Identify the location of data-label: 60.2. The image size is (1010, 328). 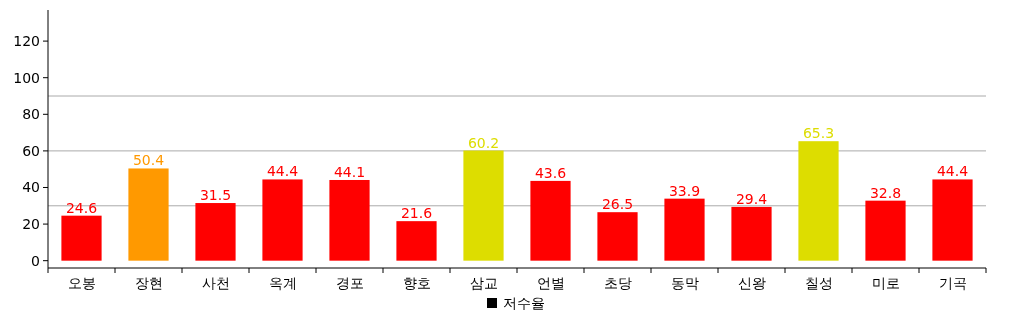
(483, 142).